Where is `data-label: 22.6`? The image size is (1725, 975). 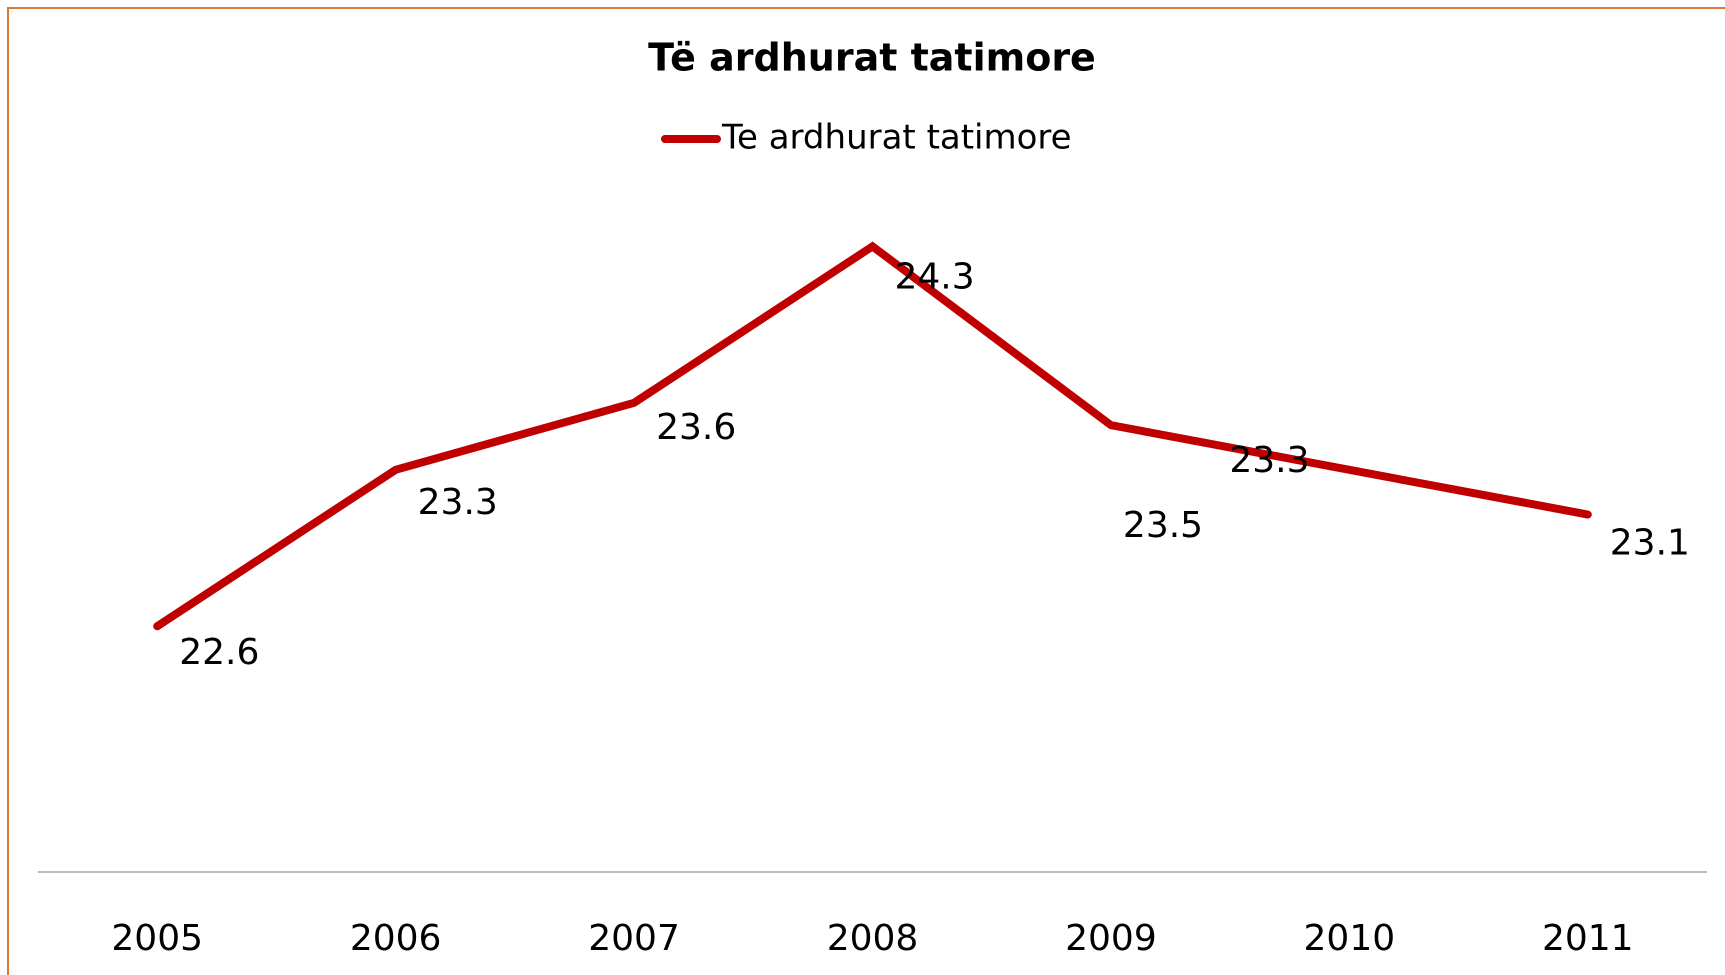
data-label: 22.6 is located at coordinates (219, 652).